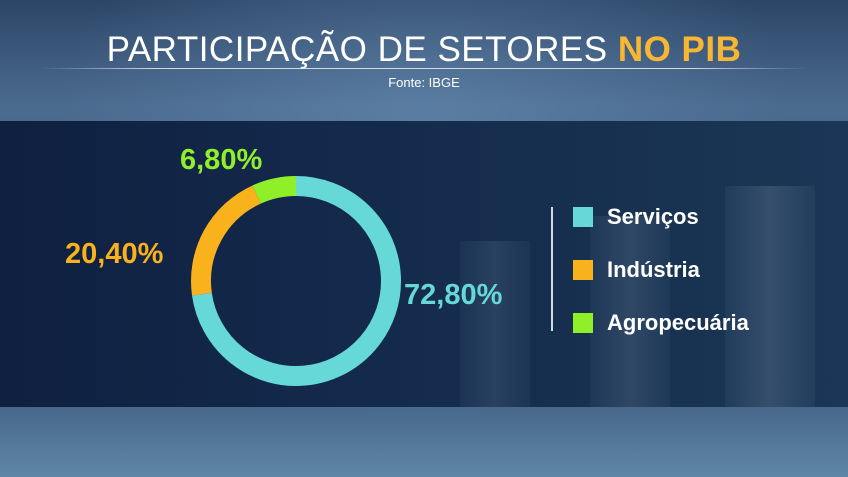  Describe the element at coordinates (357, 49) in the screenshot. I see `title-main: PARTICIPAÇÃO DE SETORES` at that location.